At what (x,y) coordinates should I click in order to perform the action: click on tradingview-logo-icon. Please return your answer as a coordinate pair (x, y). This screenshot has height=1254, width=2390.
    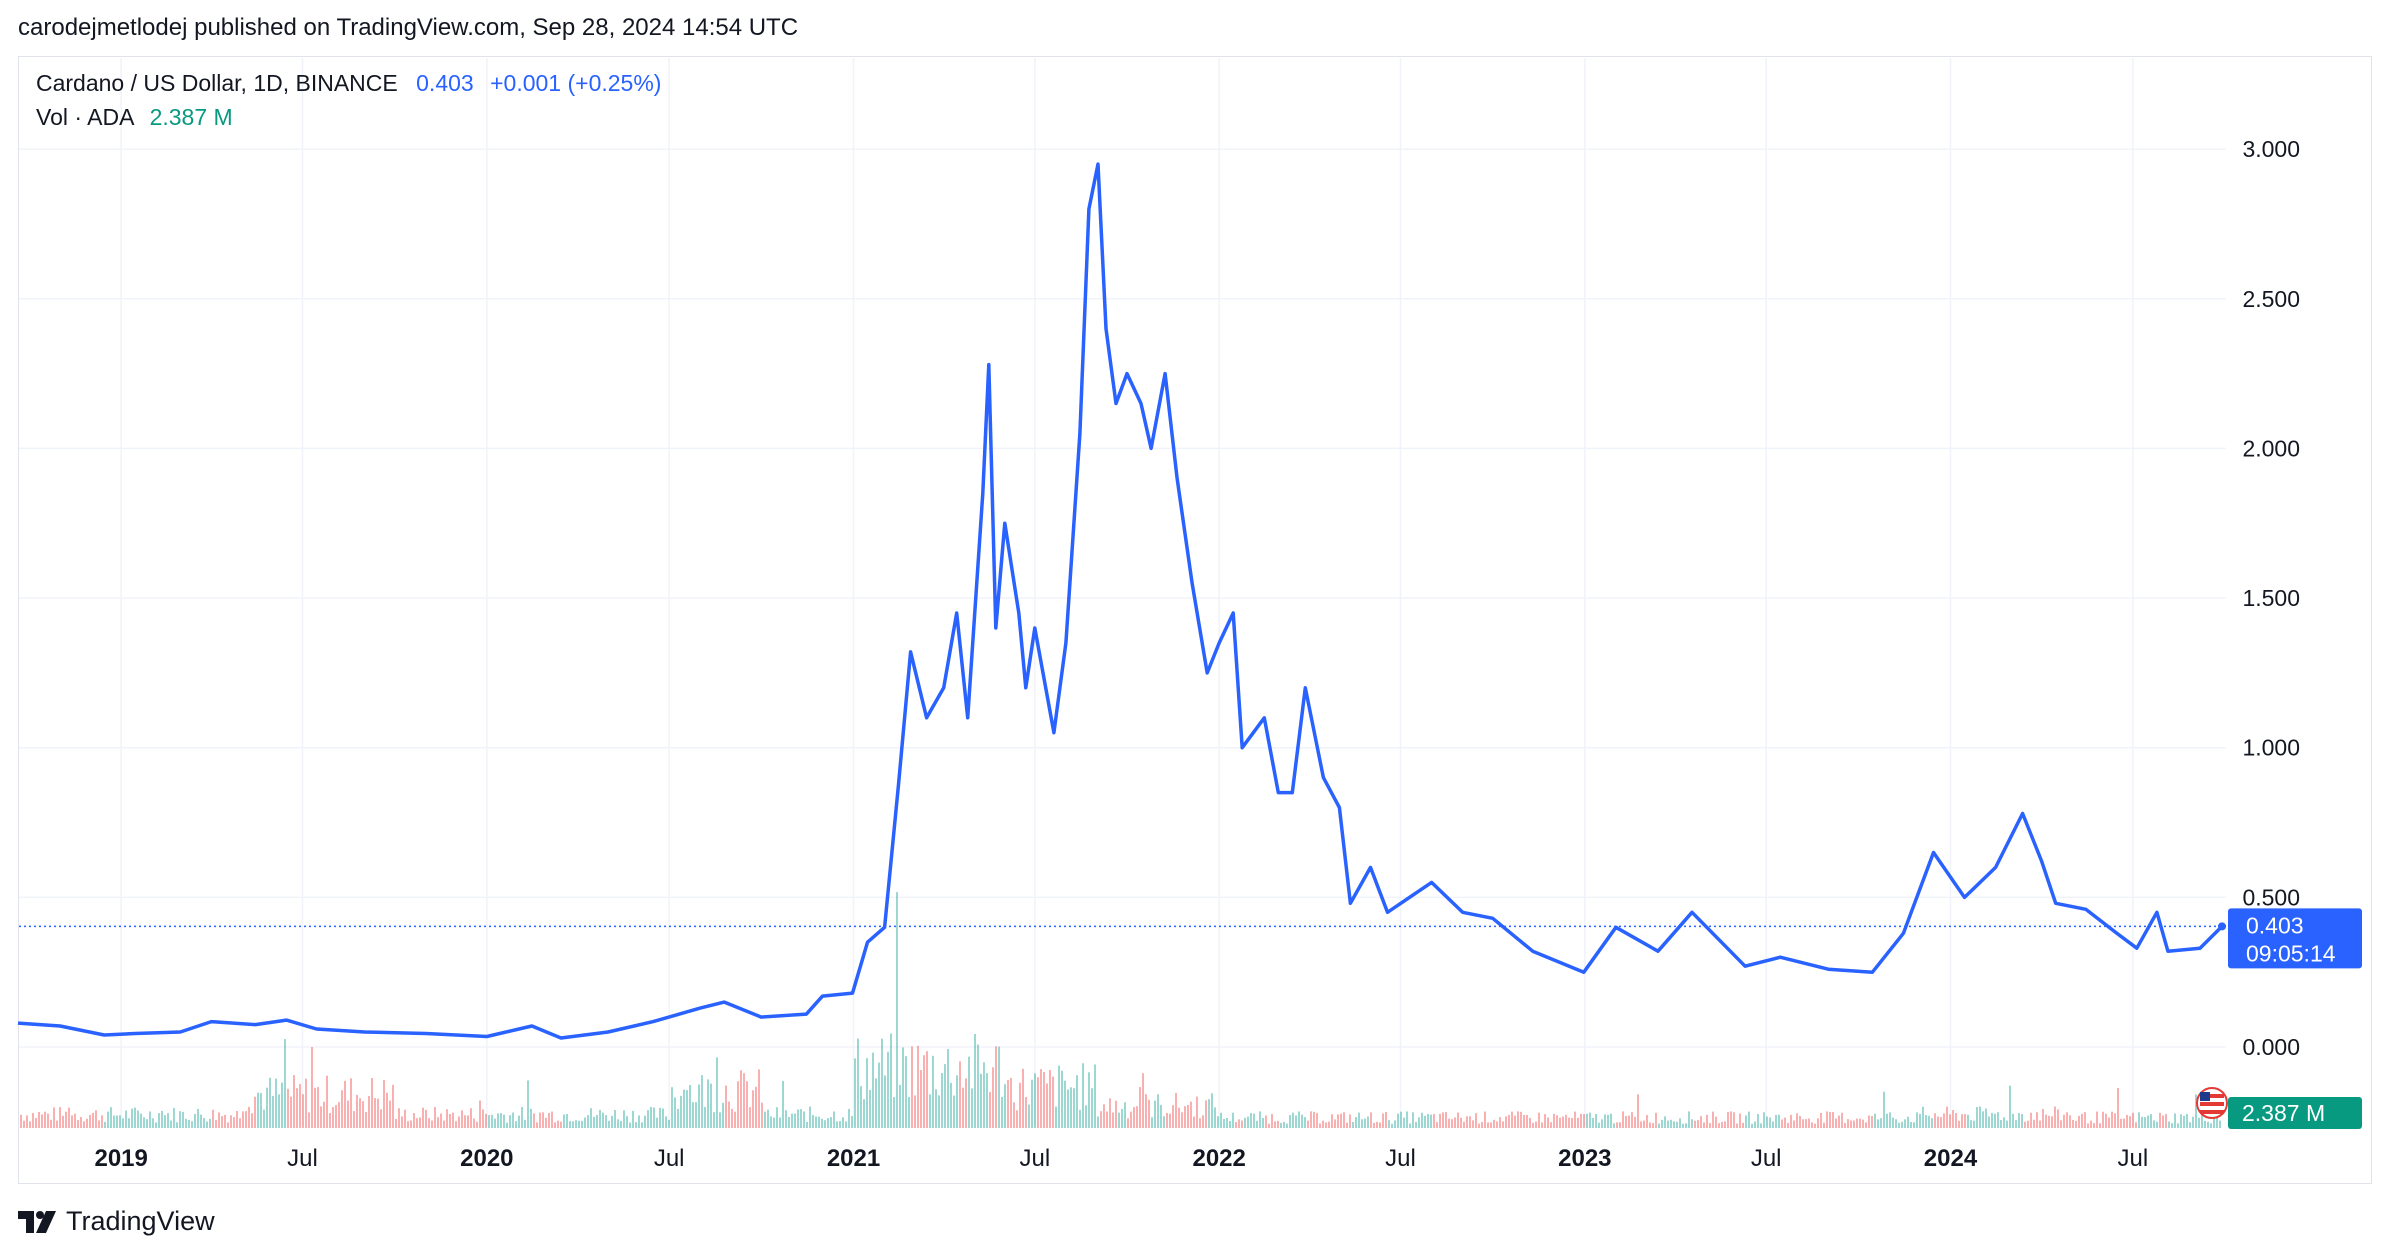
    Looking at the image, I should click on (37, 1221).